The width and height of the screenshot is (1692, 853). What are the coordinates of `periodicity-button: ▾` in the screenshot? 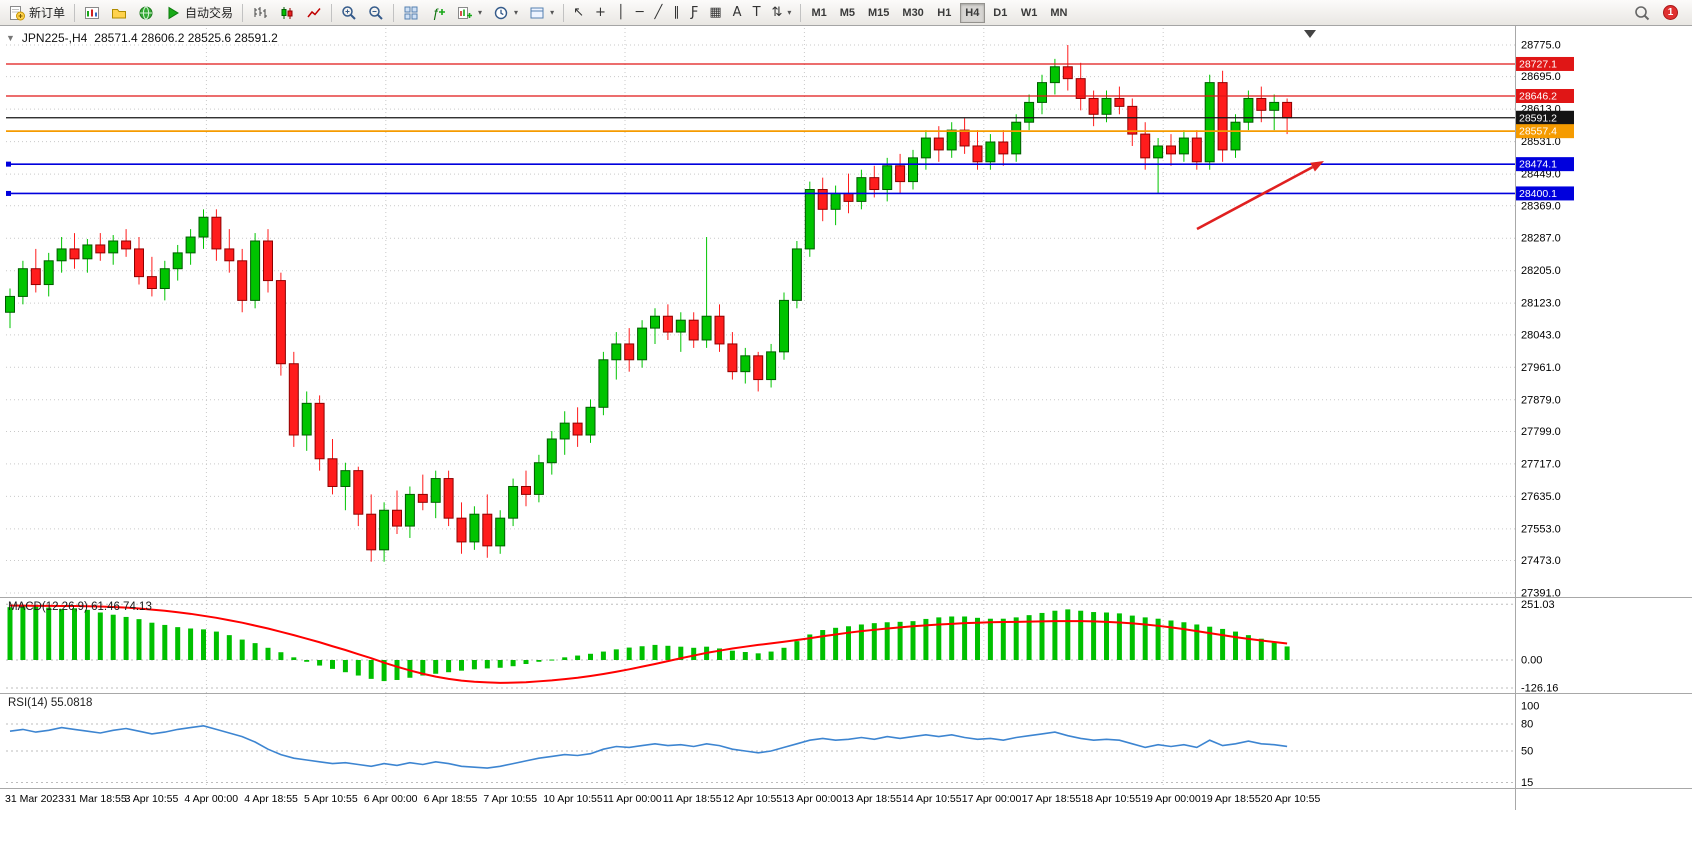 It's located at (505, 13).